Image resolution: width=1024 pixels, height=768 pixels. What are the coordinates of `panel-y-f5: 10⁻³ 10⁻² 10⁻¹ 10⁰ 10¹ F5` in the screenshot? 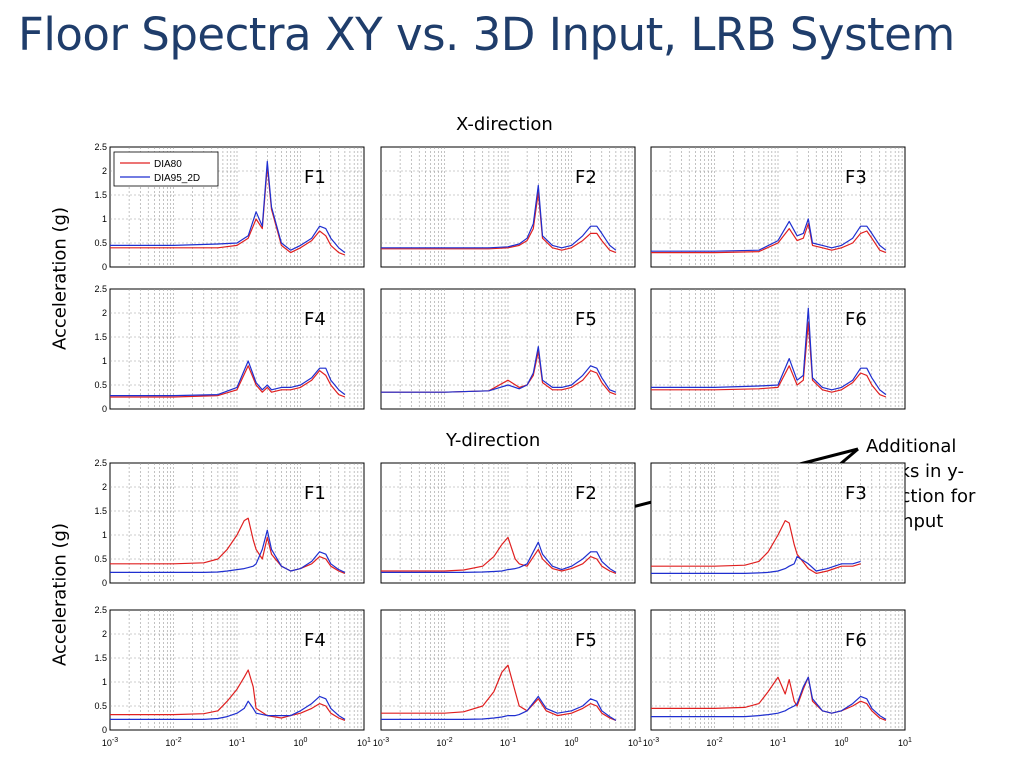 It's located at (507, 678).